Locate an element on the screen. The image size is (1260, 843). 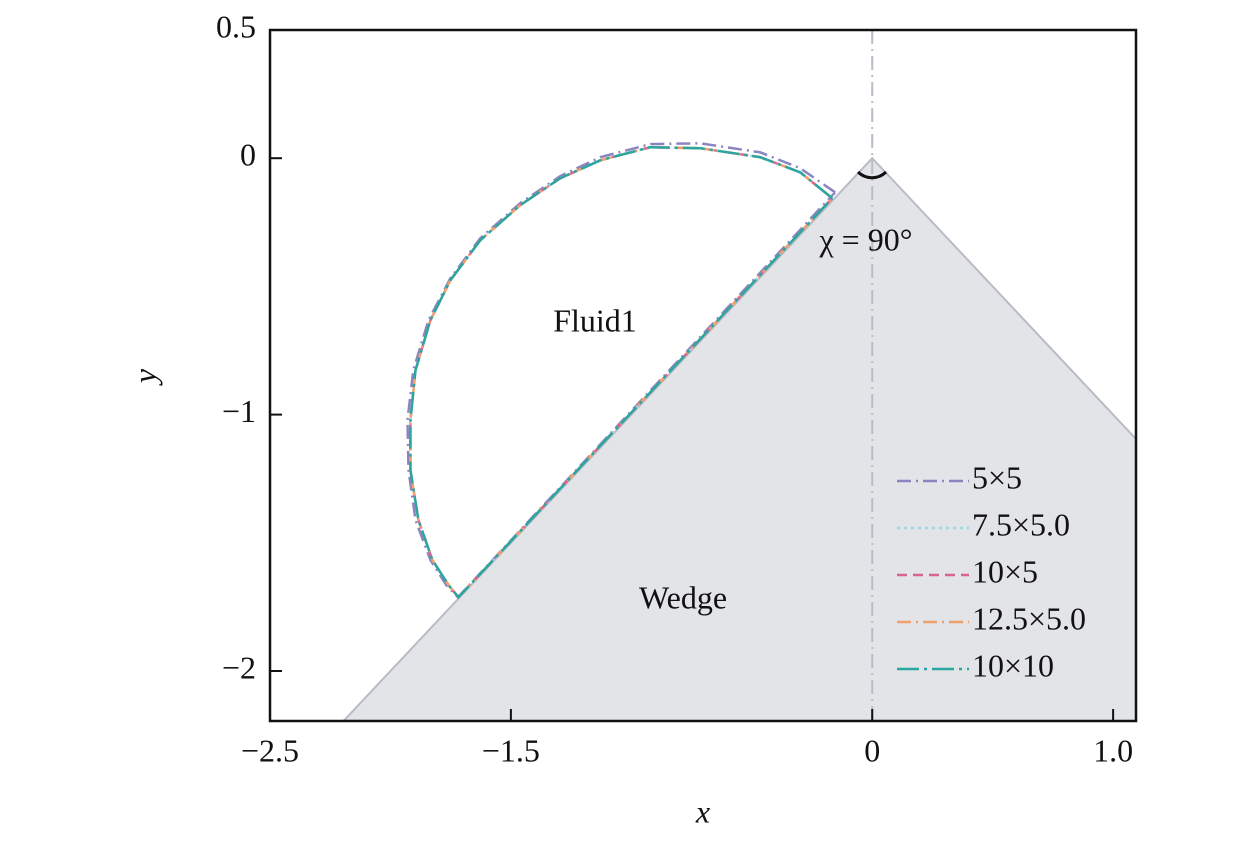
legend-label: 10×10 is located at coordinates (1013, 665).